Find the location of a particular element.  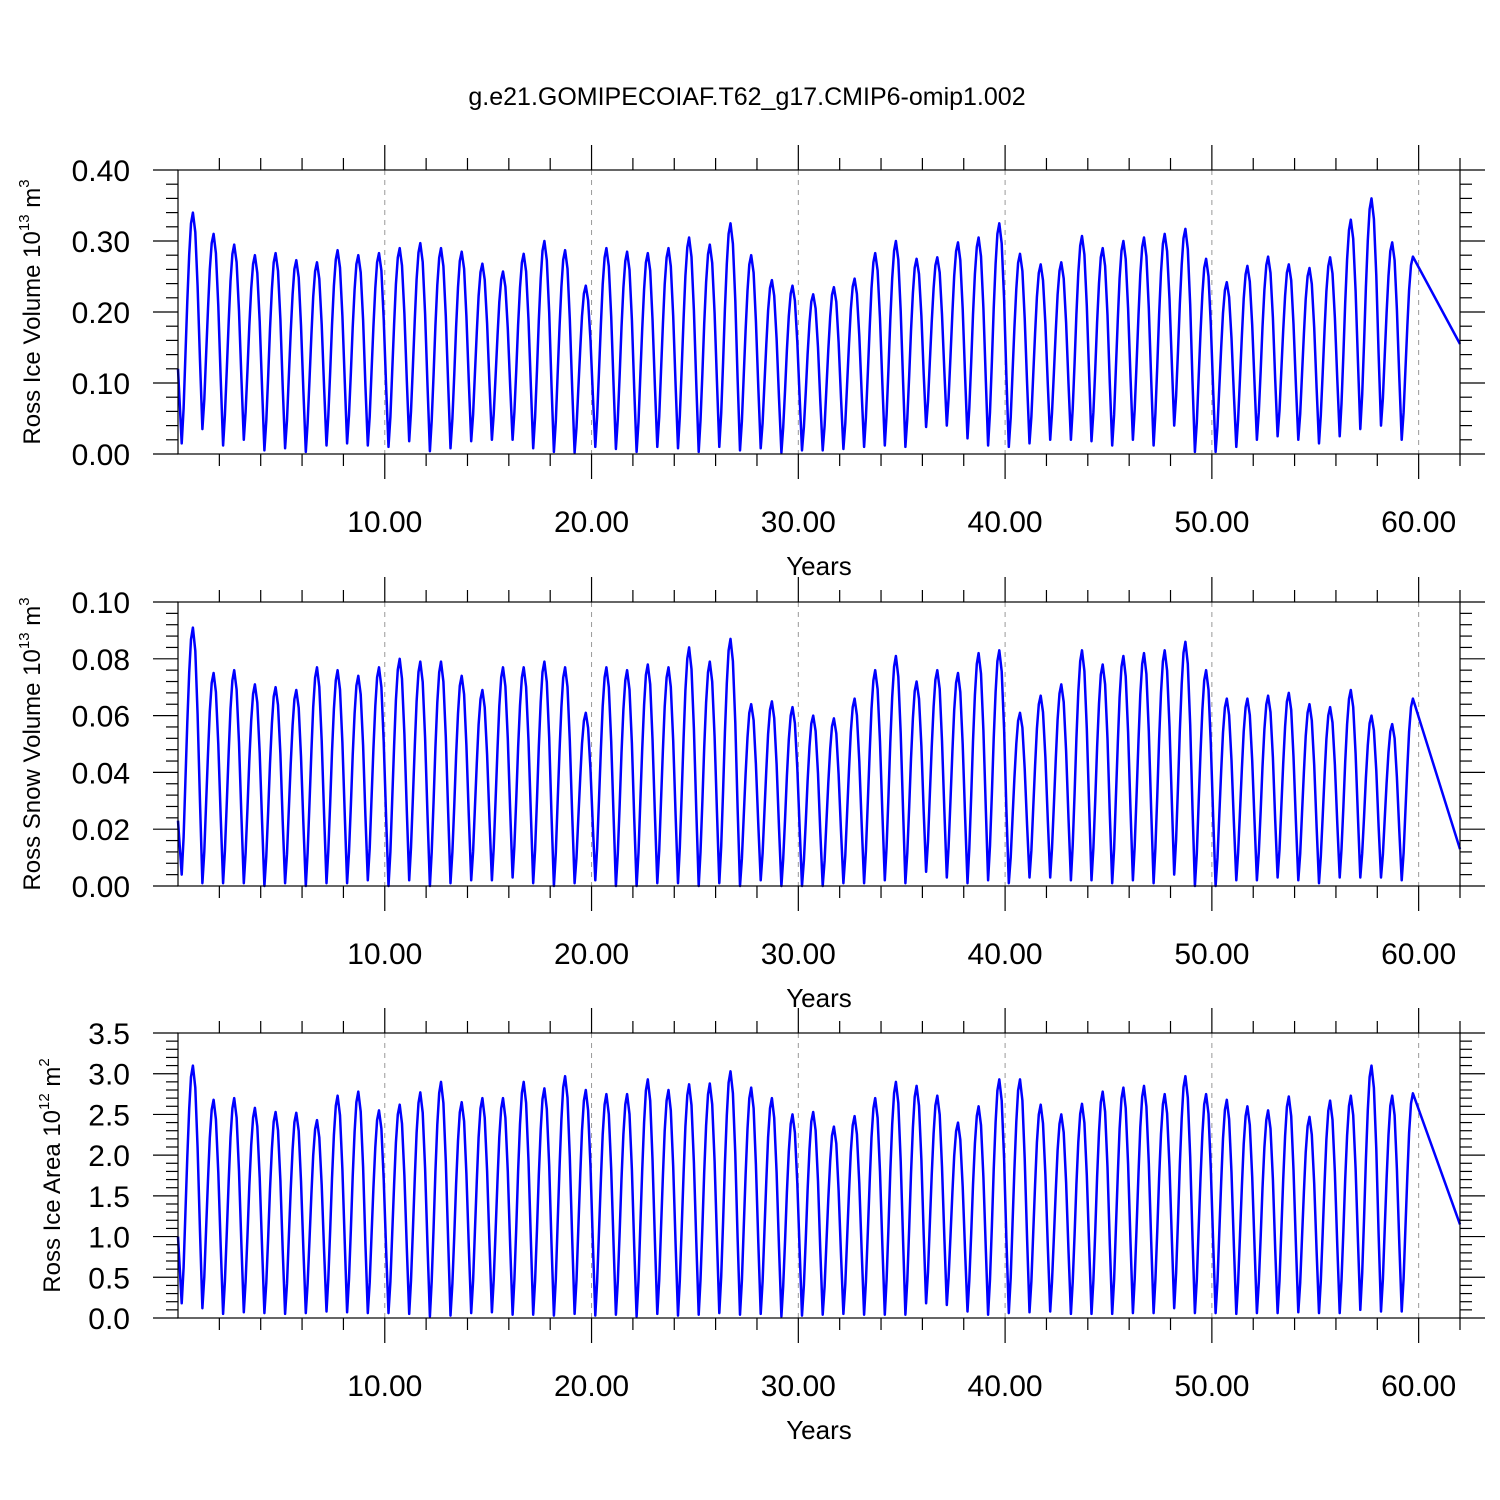

y-axis-label-main: Ross Ice Volume 10 is located at coordinates (32, 337).